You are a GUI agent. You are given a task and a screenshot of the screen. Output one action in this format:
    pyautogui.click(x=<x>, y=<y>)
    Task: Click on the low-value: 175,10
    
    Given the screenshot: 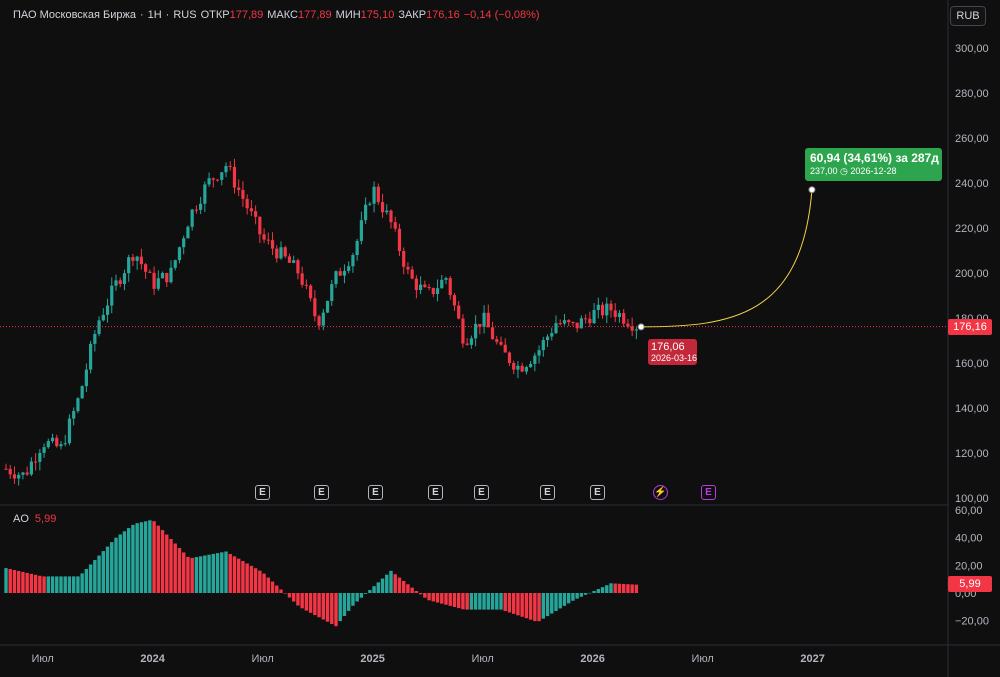 What is the action you would take?
    pyautogui.click(x=377, y=15)
    